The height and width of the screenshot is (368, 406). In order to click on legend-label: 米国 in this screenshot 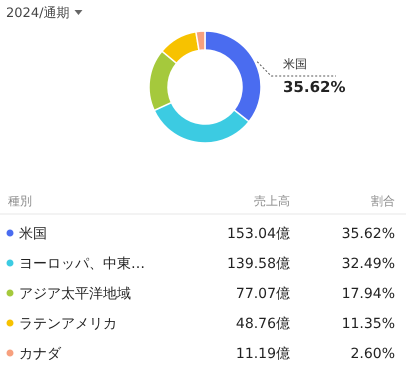, I will do `click(33, 234)`.